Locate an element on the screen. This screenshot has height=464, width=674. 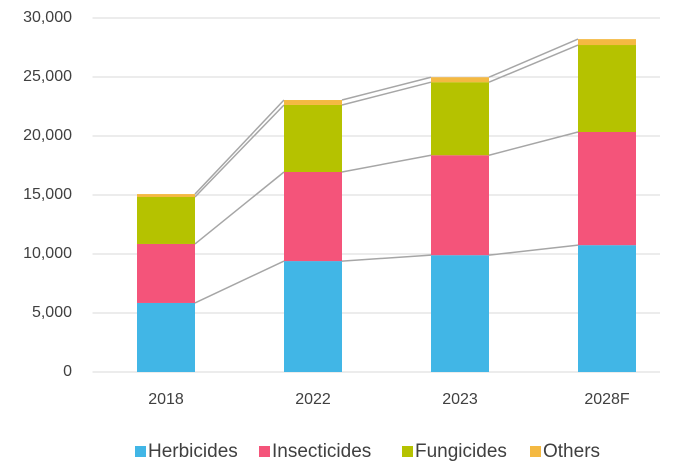
y-tick-label: 0 is located at coordinates (67, 371).